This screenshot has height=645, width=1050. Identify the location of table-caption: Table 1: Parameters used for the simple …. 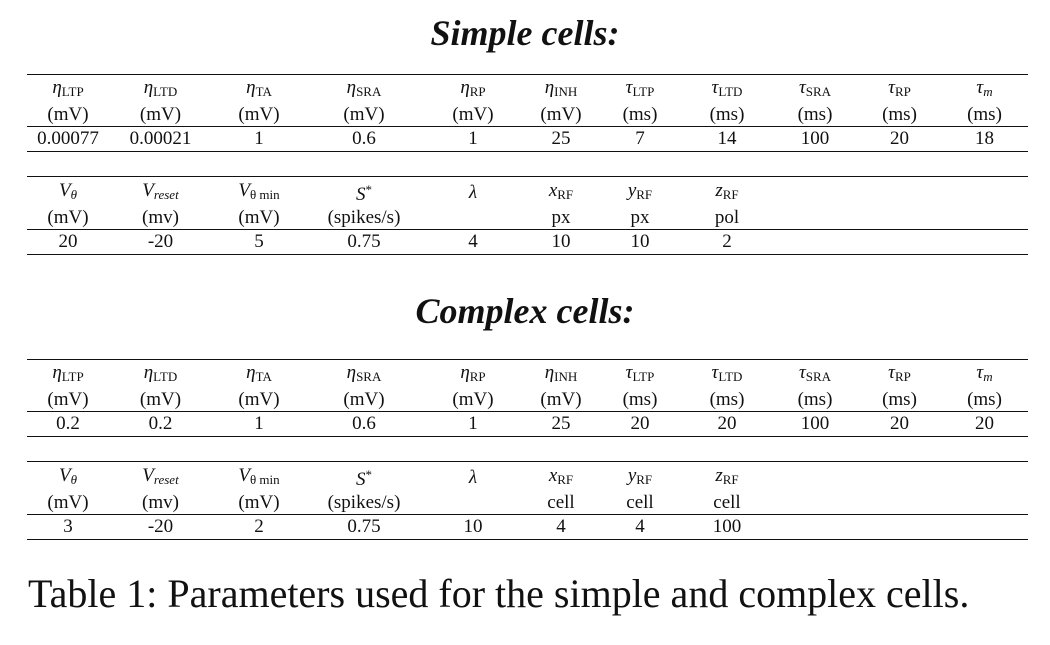
(499, 593).